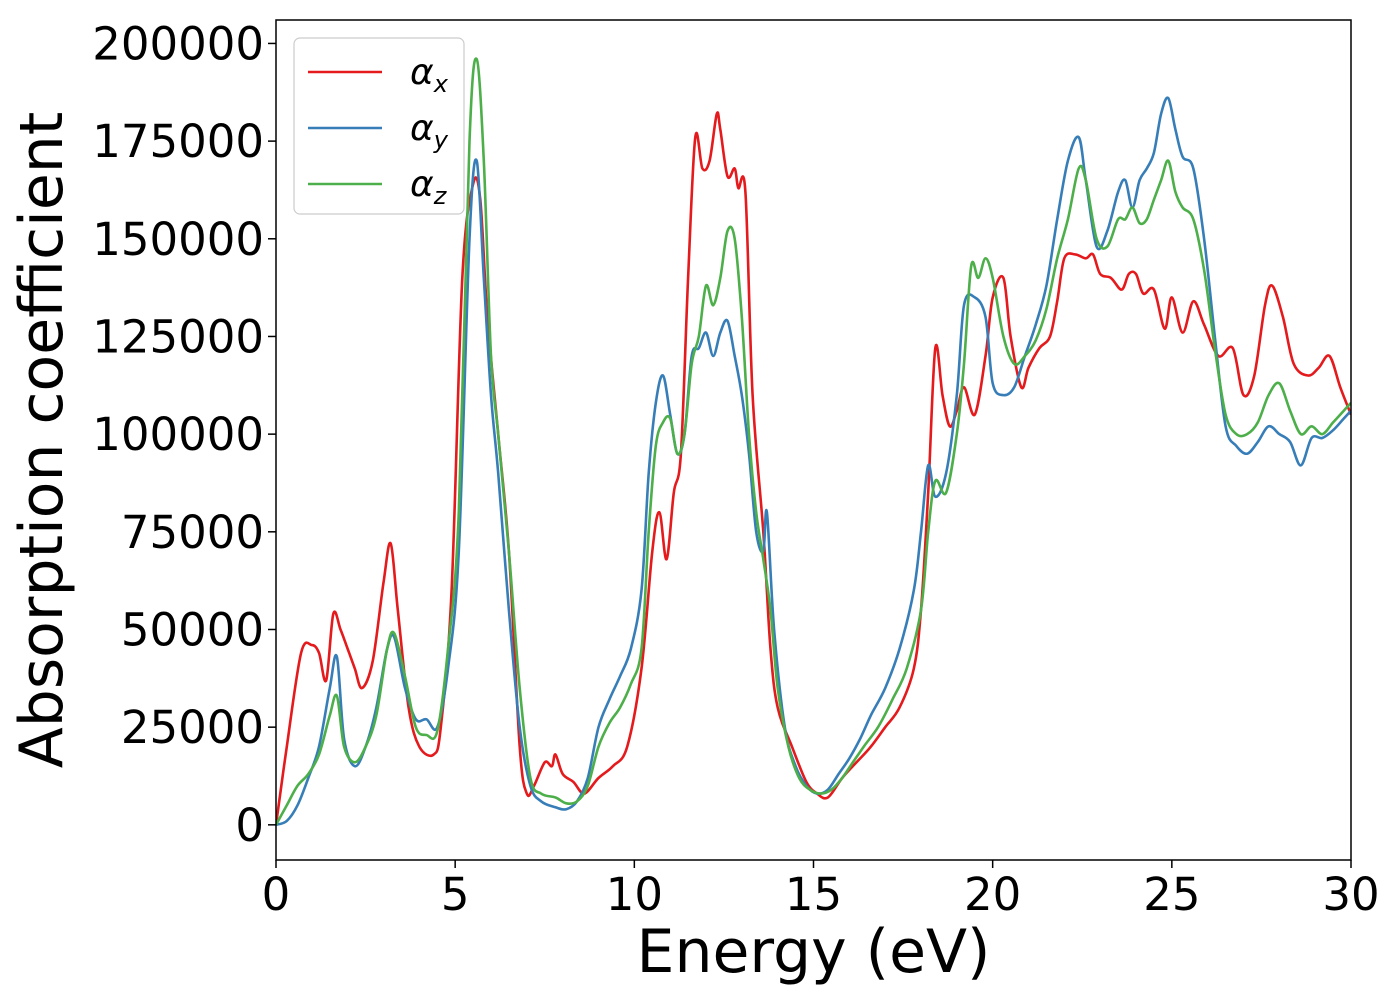  I want to click on legend-subscript: z, so click(440, 196).